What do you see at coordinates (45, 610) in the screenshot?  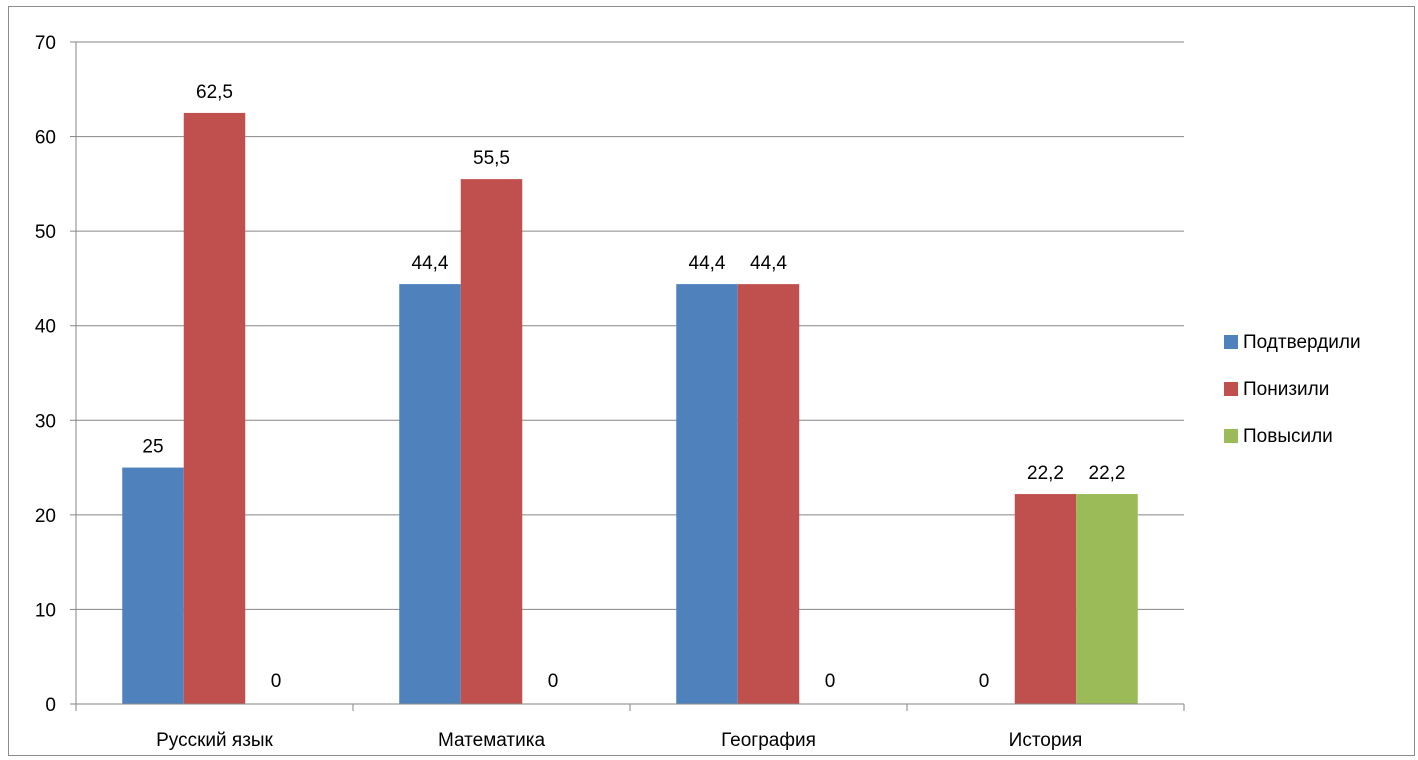 I see `y-tick-label: 10` at bounding box center [45, 610].